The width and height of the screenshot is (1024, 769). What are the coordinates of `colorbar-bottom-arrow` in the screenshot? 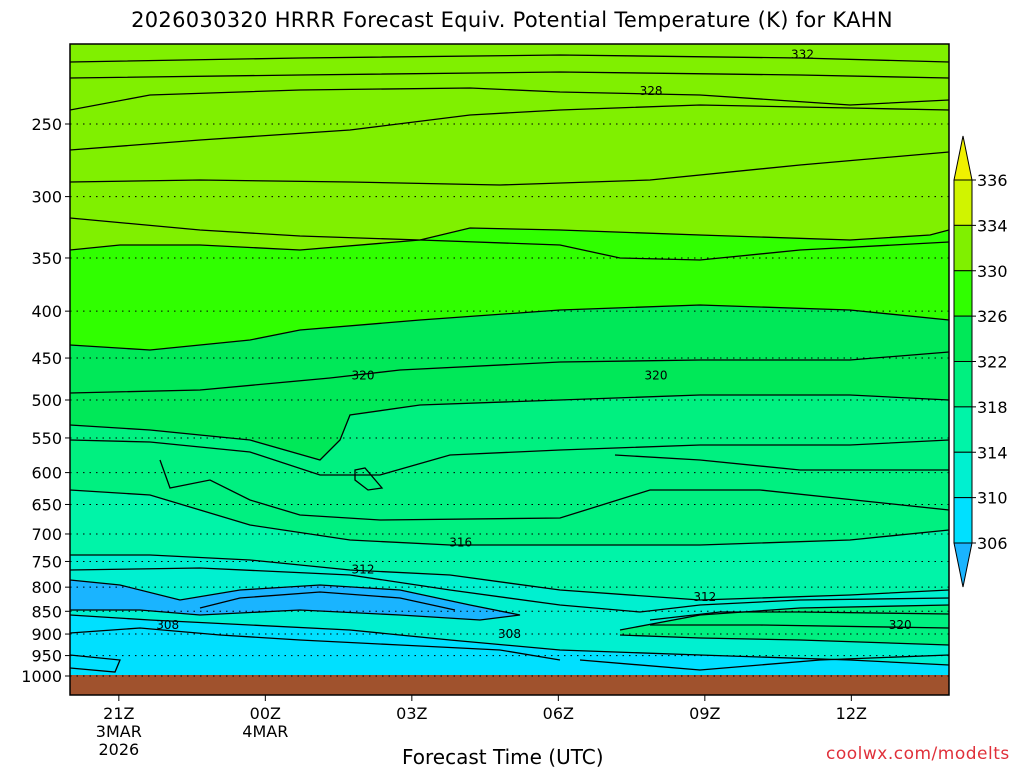 It's located at (963, 565).